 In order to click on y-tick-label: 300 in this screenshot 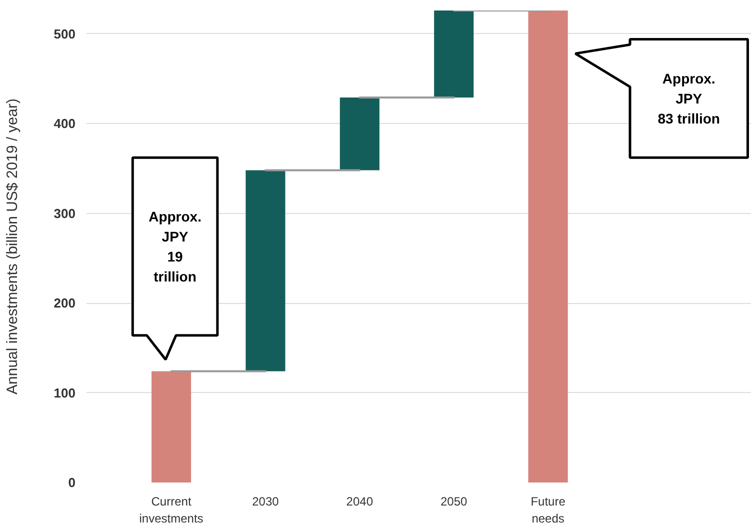, I will do `click(65, 213)`.